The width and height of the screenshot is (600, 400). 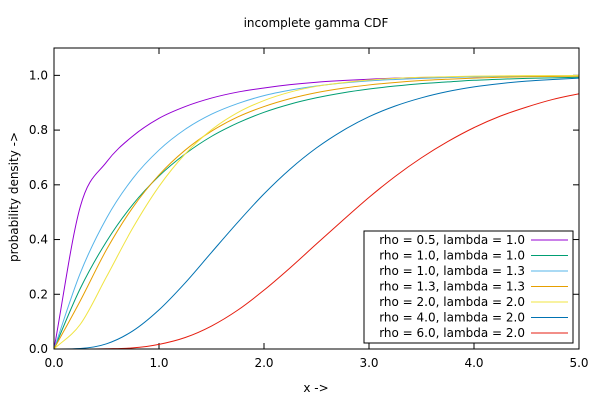 I want to click on y-tick-label: 1.0, so click(x=38, y=75).